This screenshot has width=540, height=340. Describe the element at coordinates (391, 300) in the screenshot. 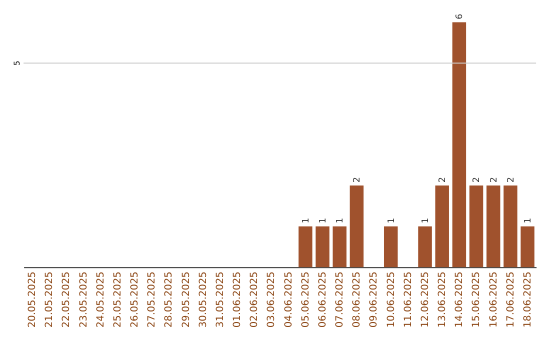

I see `x-tick-label: 10.06.2025` at that location.